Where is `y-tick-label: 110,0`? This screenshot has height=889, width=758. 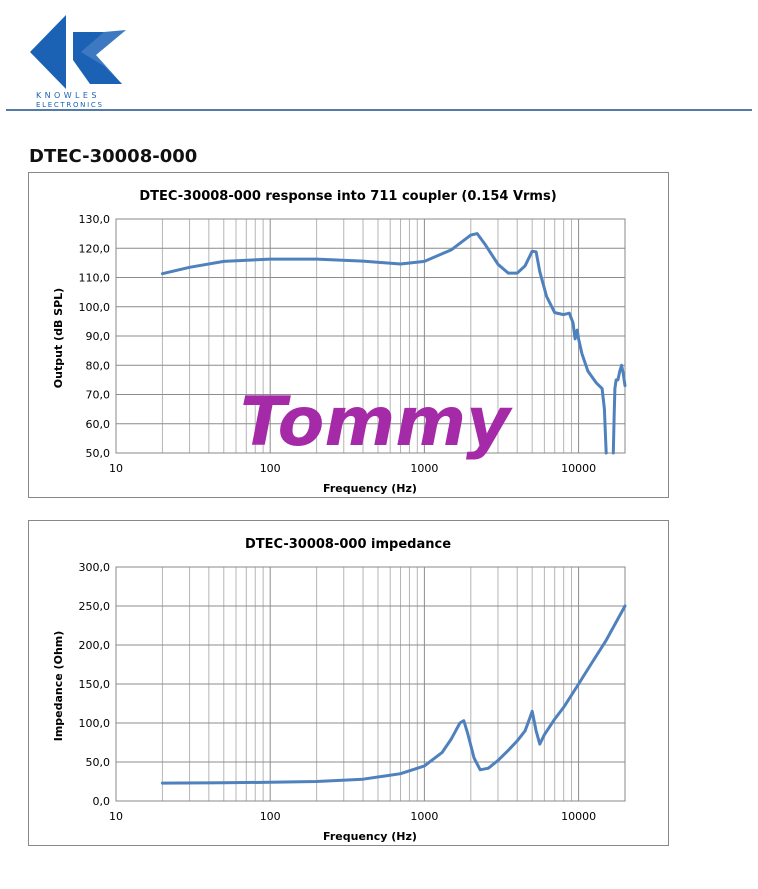 y-tick-label: 110,0 is located at coordinates (95, 278).